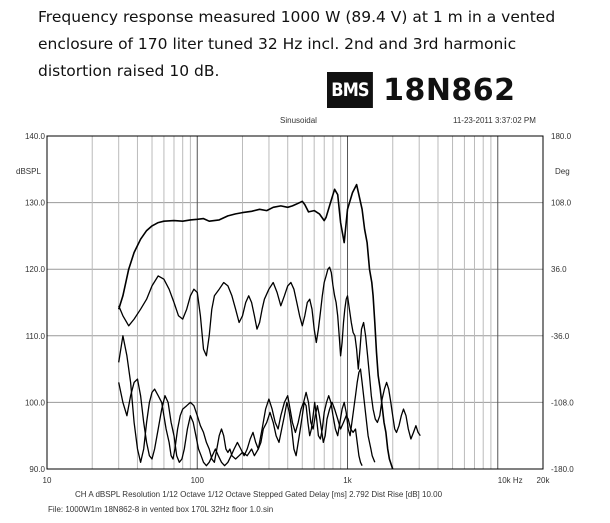  Describe the element at coordinates (560, 336) in the screenshot. I see `y2-tick-label: -36.0` at that location.